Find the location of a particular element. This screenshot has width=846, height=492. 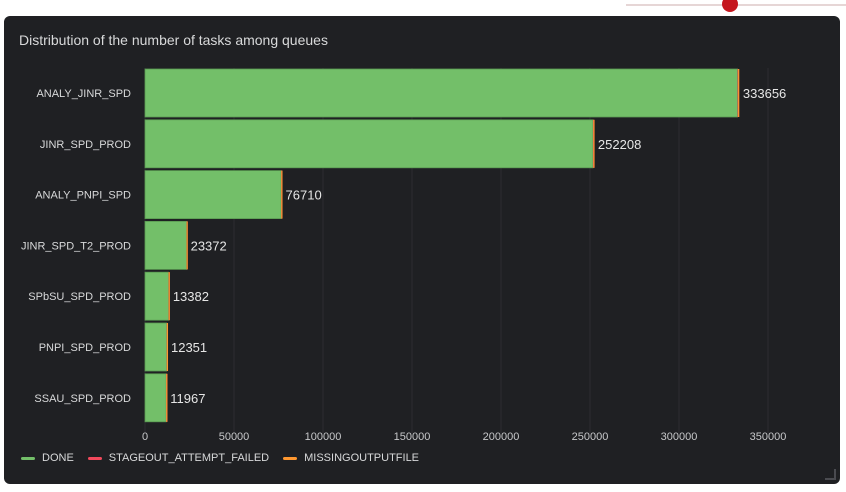

x-tick-label: 350000 is located at coordinates (768, 437).